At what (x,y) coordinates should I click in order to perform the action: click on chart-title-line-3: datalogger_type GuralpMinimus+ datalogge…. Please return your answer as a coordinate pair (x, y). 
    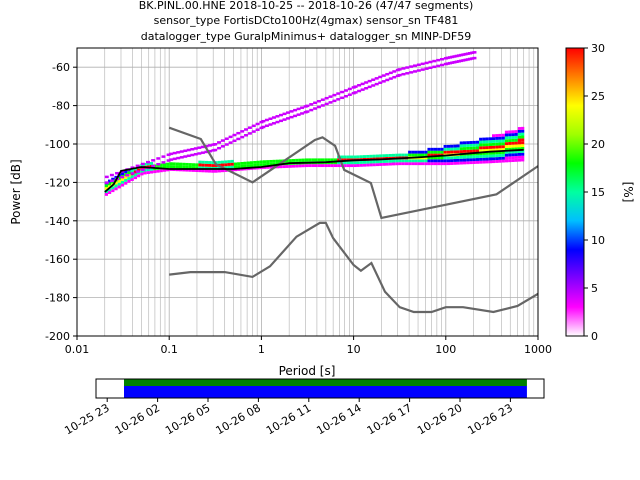
    Looking at the image, I should click on (306, 36).